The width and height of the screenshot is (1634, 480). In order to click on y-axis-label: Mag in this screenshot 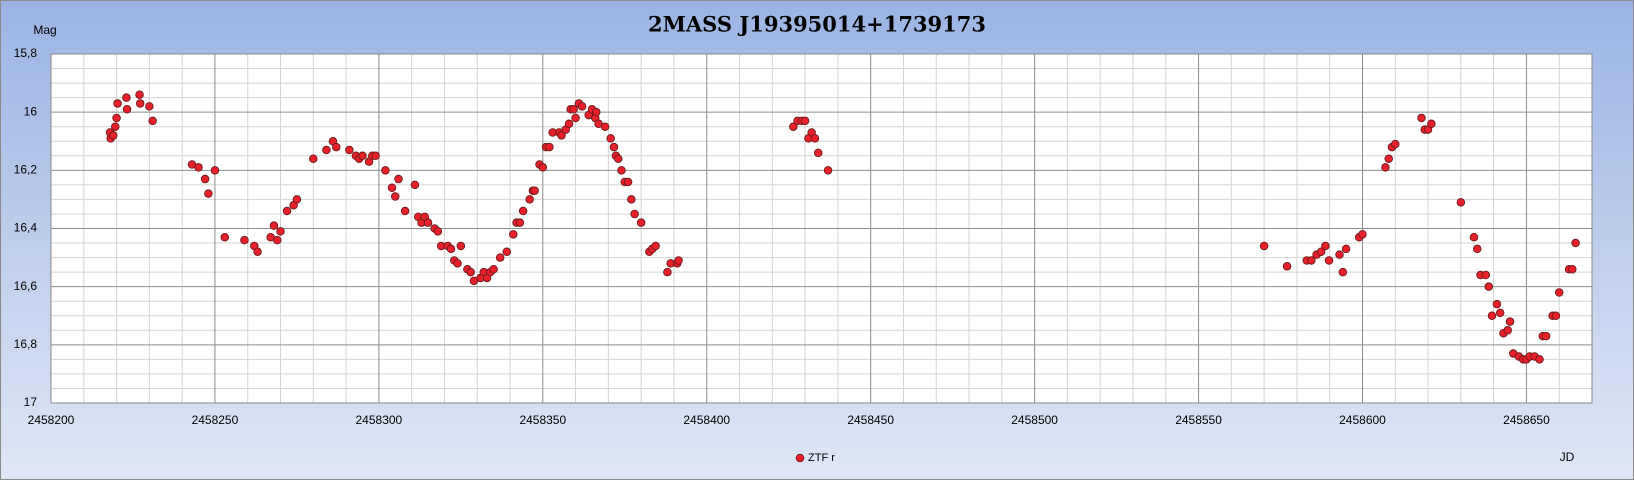, I will do `click(44, 30)`.